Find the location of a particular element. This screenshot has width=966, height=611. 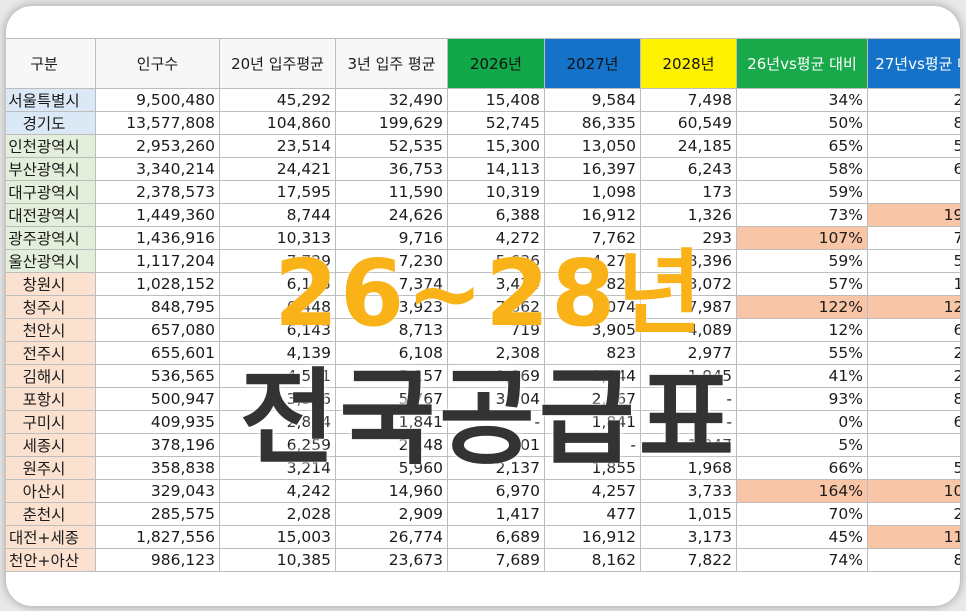

population: 2,953,260 is located at coordinates (157, 146).